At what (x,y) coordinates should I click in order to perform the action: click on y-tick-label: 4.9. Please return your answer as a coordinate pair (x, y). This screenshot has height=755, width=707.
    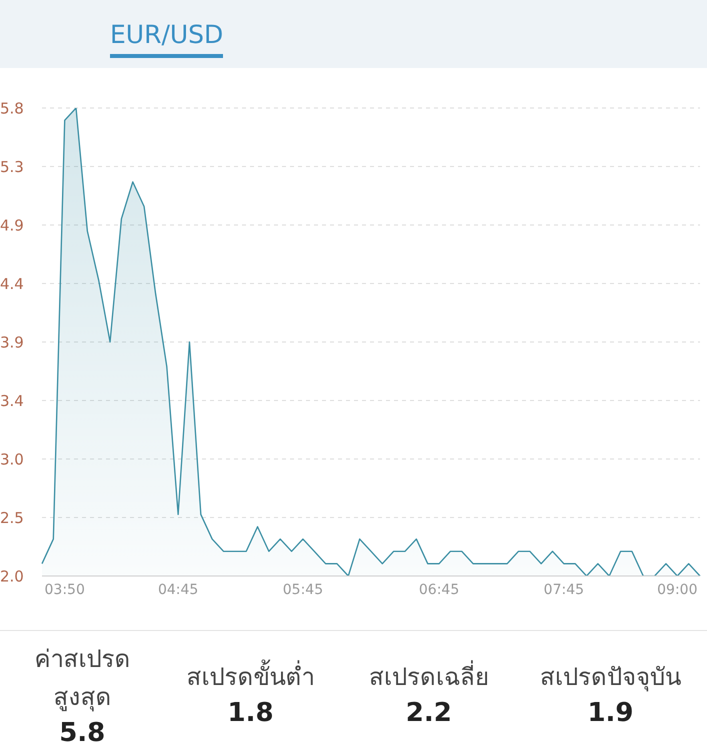
    Looking at the image, I should click on (12, 225).